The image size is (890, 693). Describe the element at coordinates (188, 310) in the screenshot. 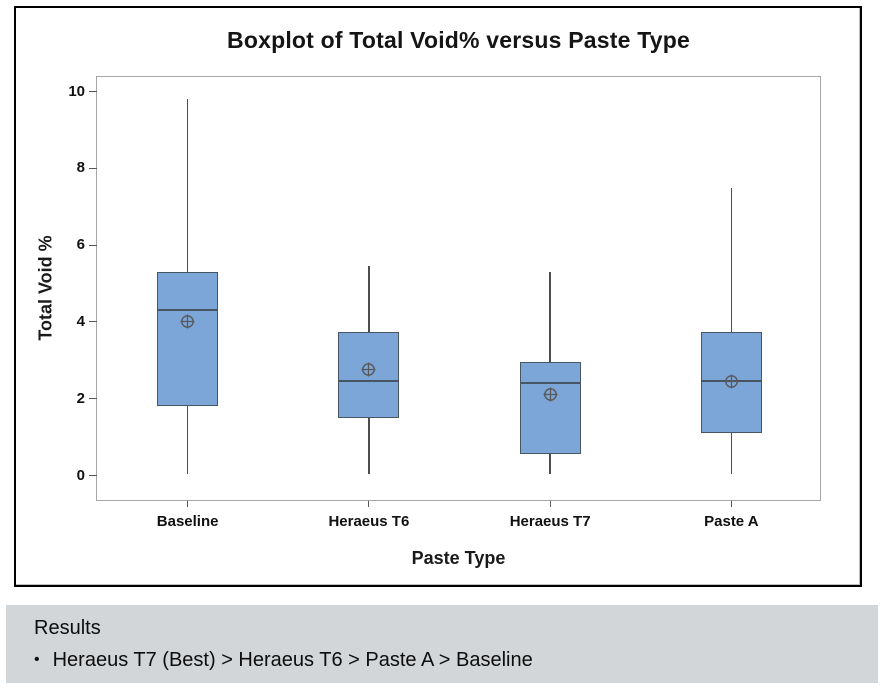

I see `median-baseline` at that location.